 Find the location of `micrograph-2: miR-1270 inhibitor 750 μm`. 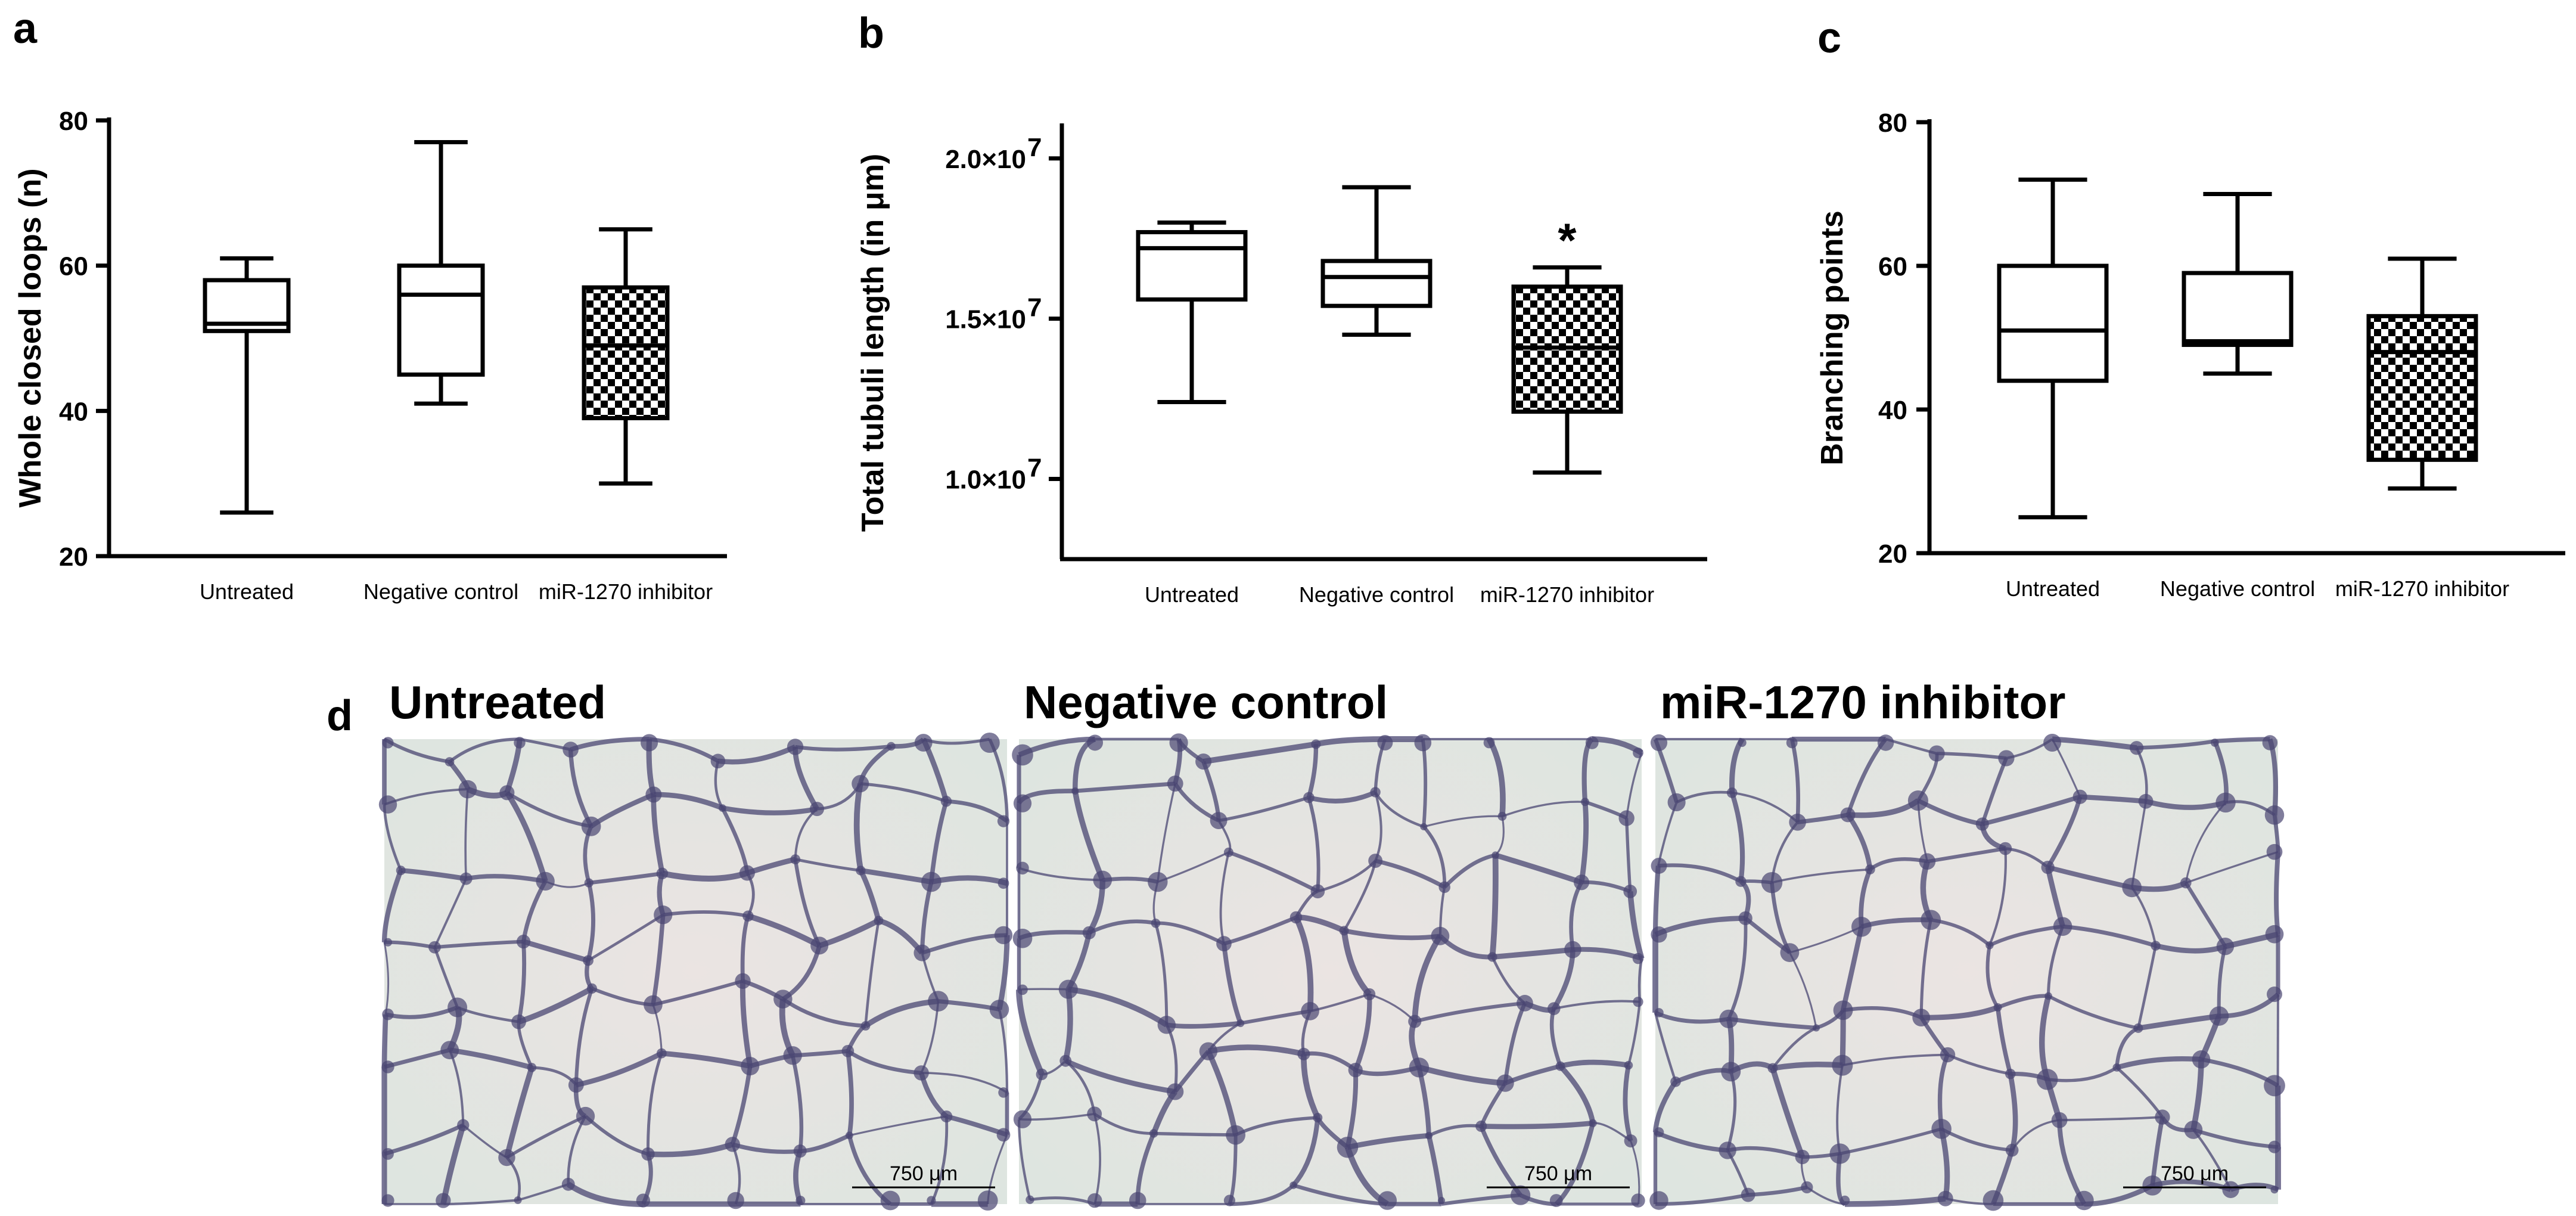

micrograph-2: miR-1270 inhibitor 750 μm is located at coordinates (1967, 943).